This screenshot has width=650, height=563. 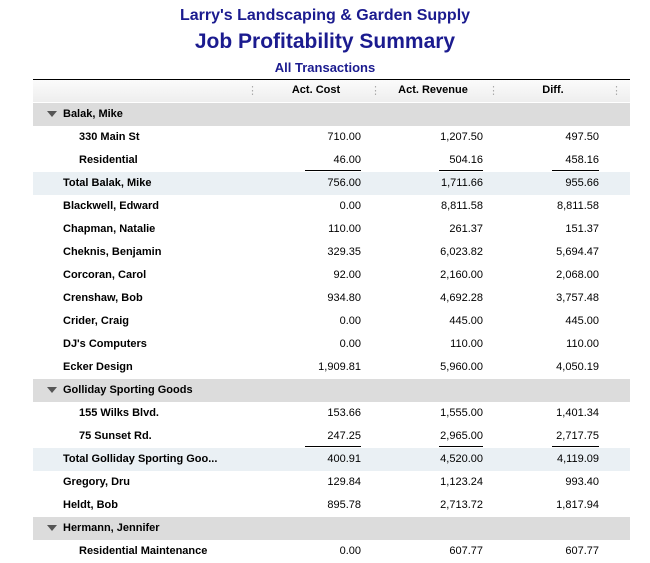 What do you see at coordinates (461, 413) in the screenshot?
I see `cell-revenue: 1,555.00` at bounding box center [461, 413].